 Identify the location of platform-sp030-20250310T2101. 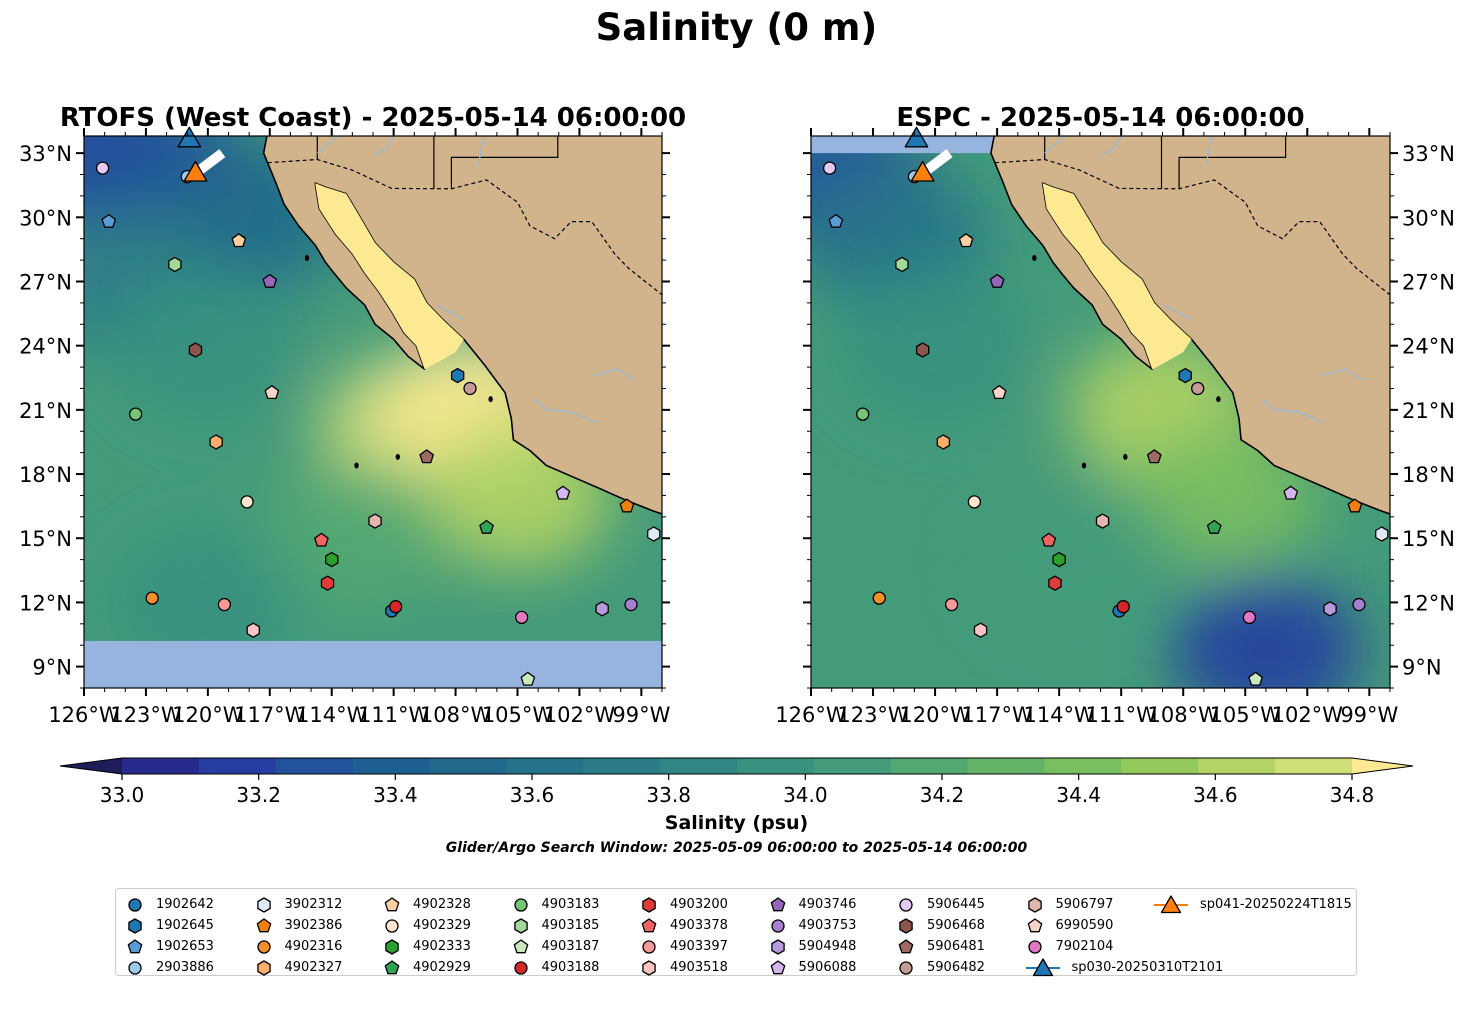
(189, 137).